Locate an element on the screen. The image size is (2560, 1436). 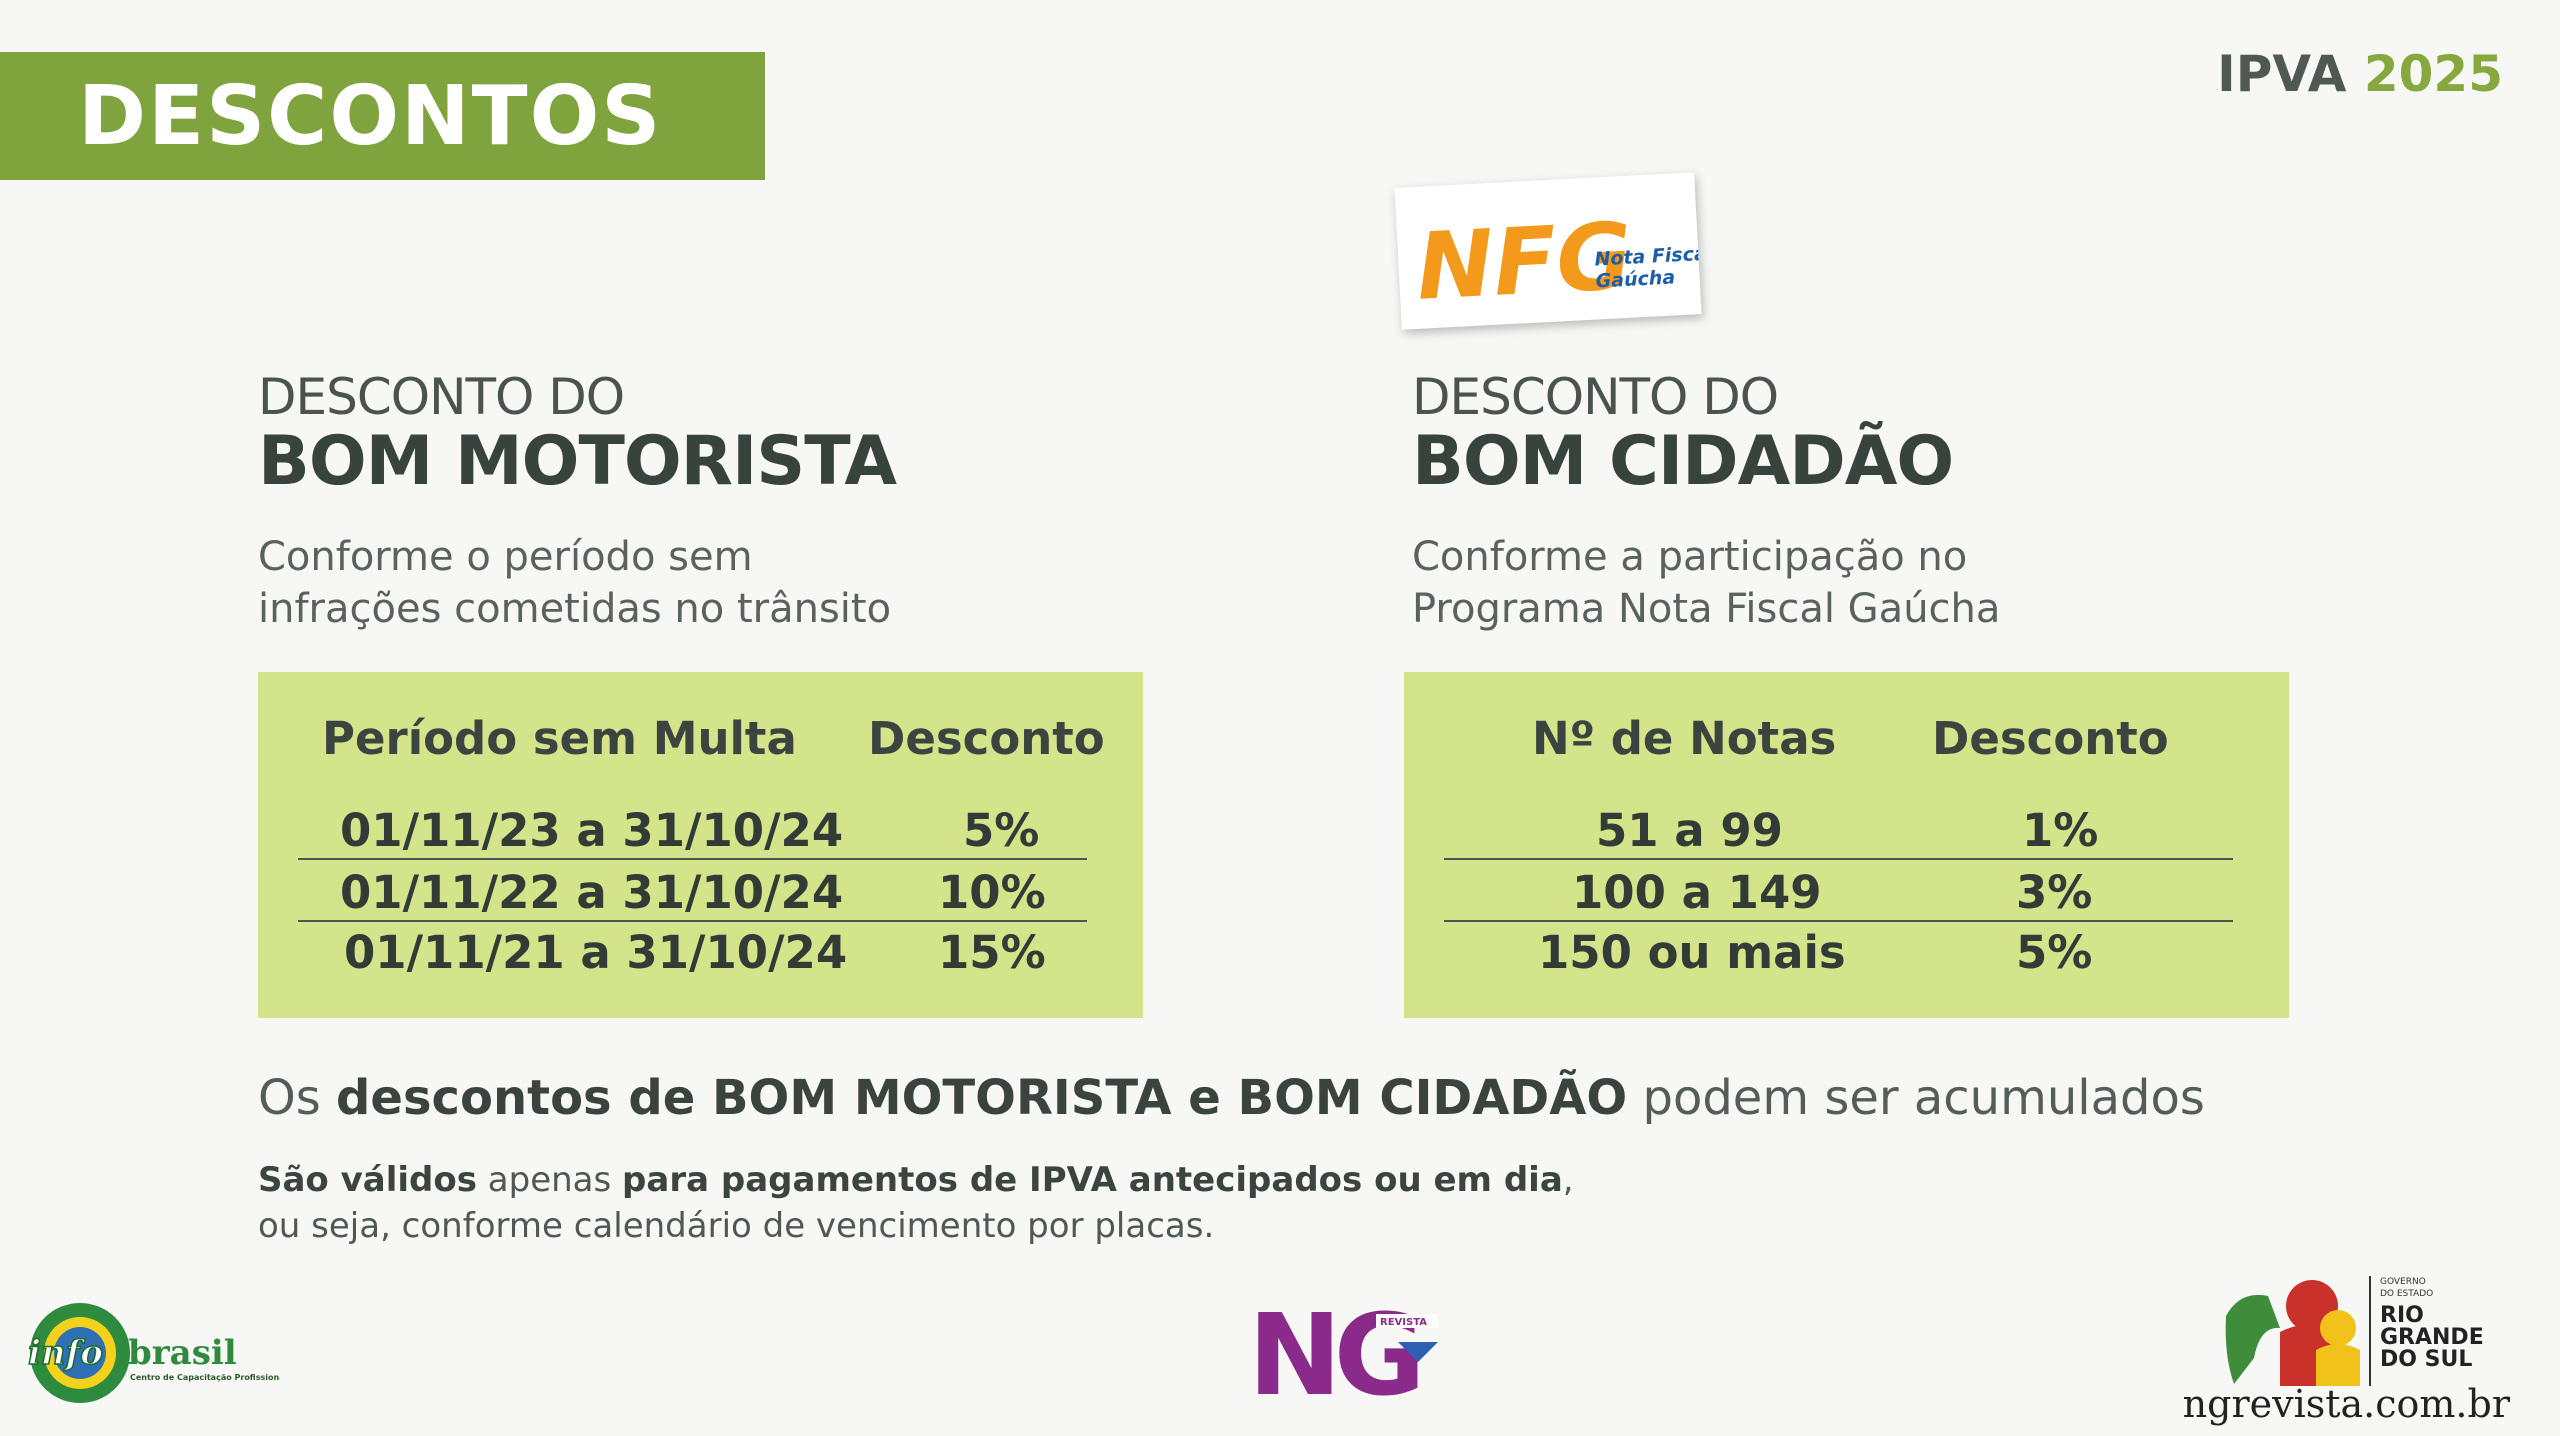
row-notes: 51 a 99 is located at coordinates (1689, 830).